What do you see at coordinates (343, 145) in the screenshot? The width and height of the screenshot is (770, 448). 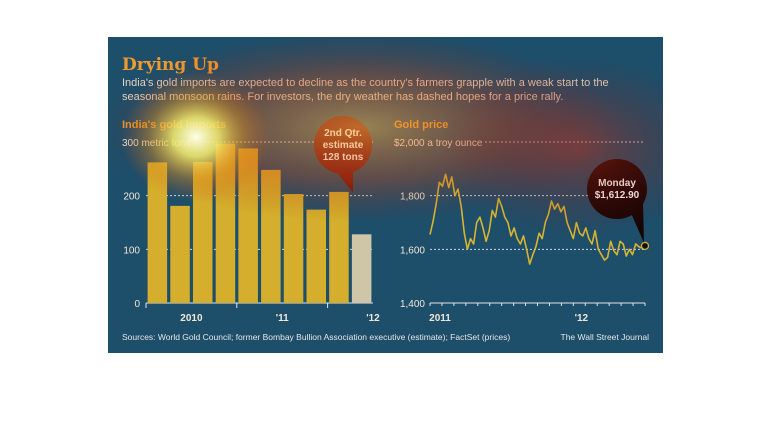 I see `estimate-callout-text: estimate` at bounding box center [343, 145].